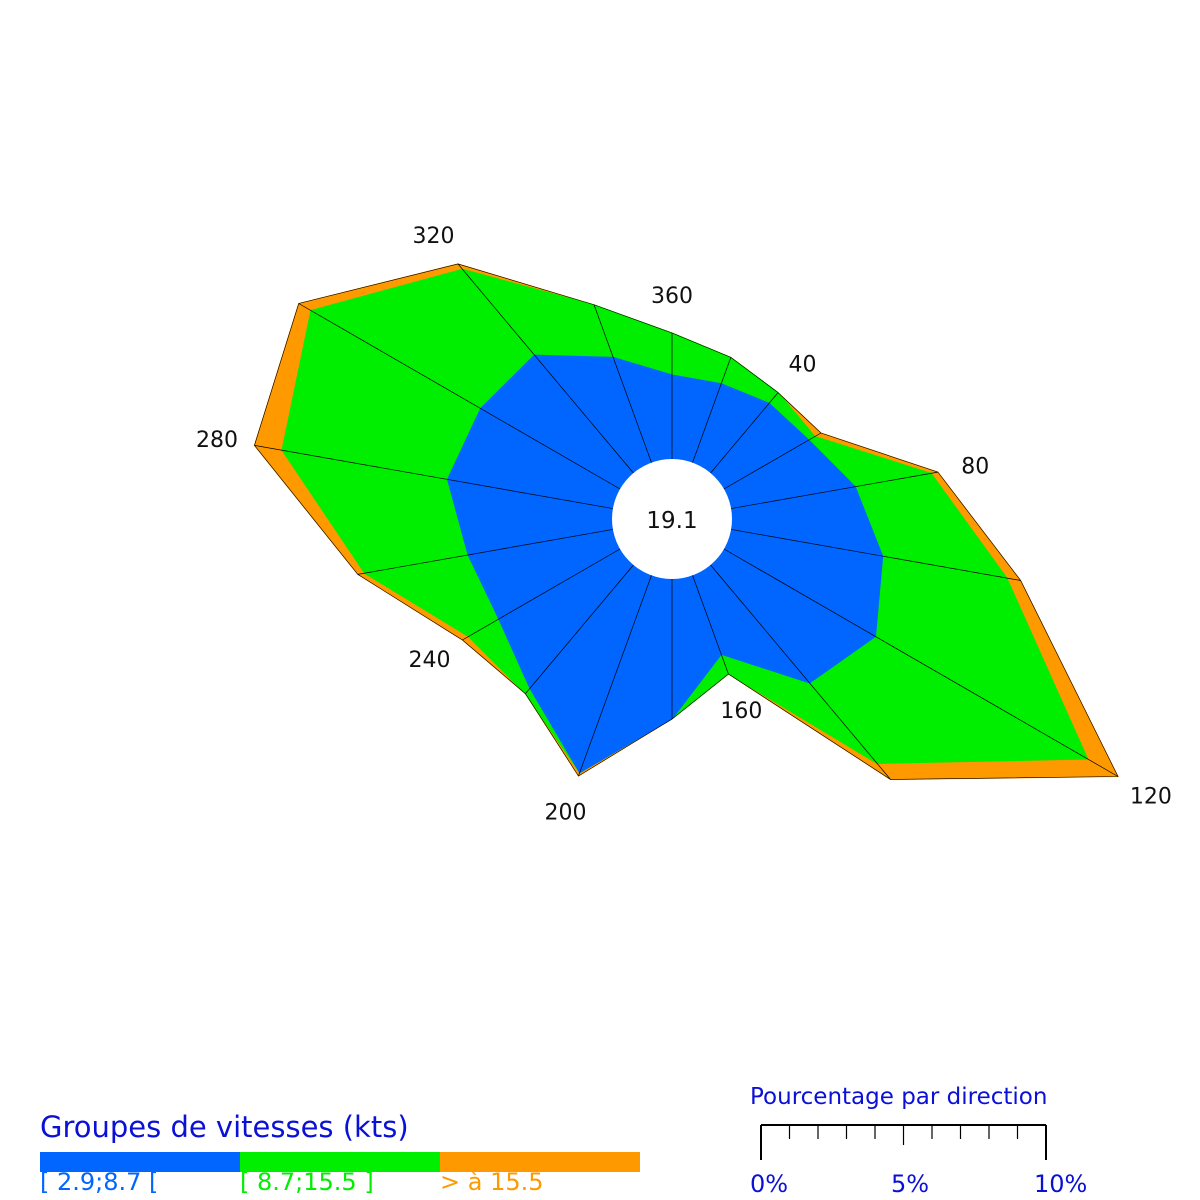 This screenshot has width=1200, height=1200. Describe the element at coordinates (566, 813) in the screenshot. I see `direction-label-200: 200` at that location.